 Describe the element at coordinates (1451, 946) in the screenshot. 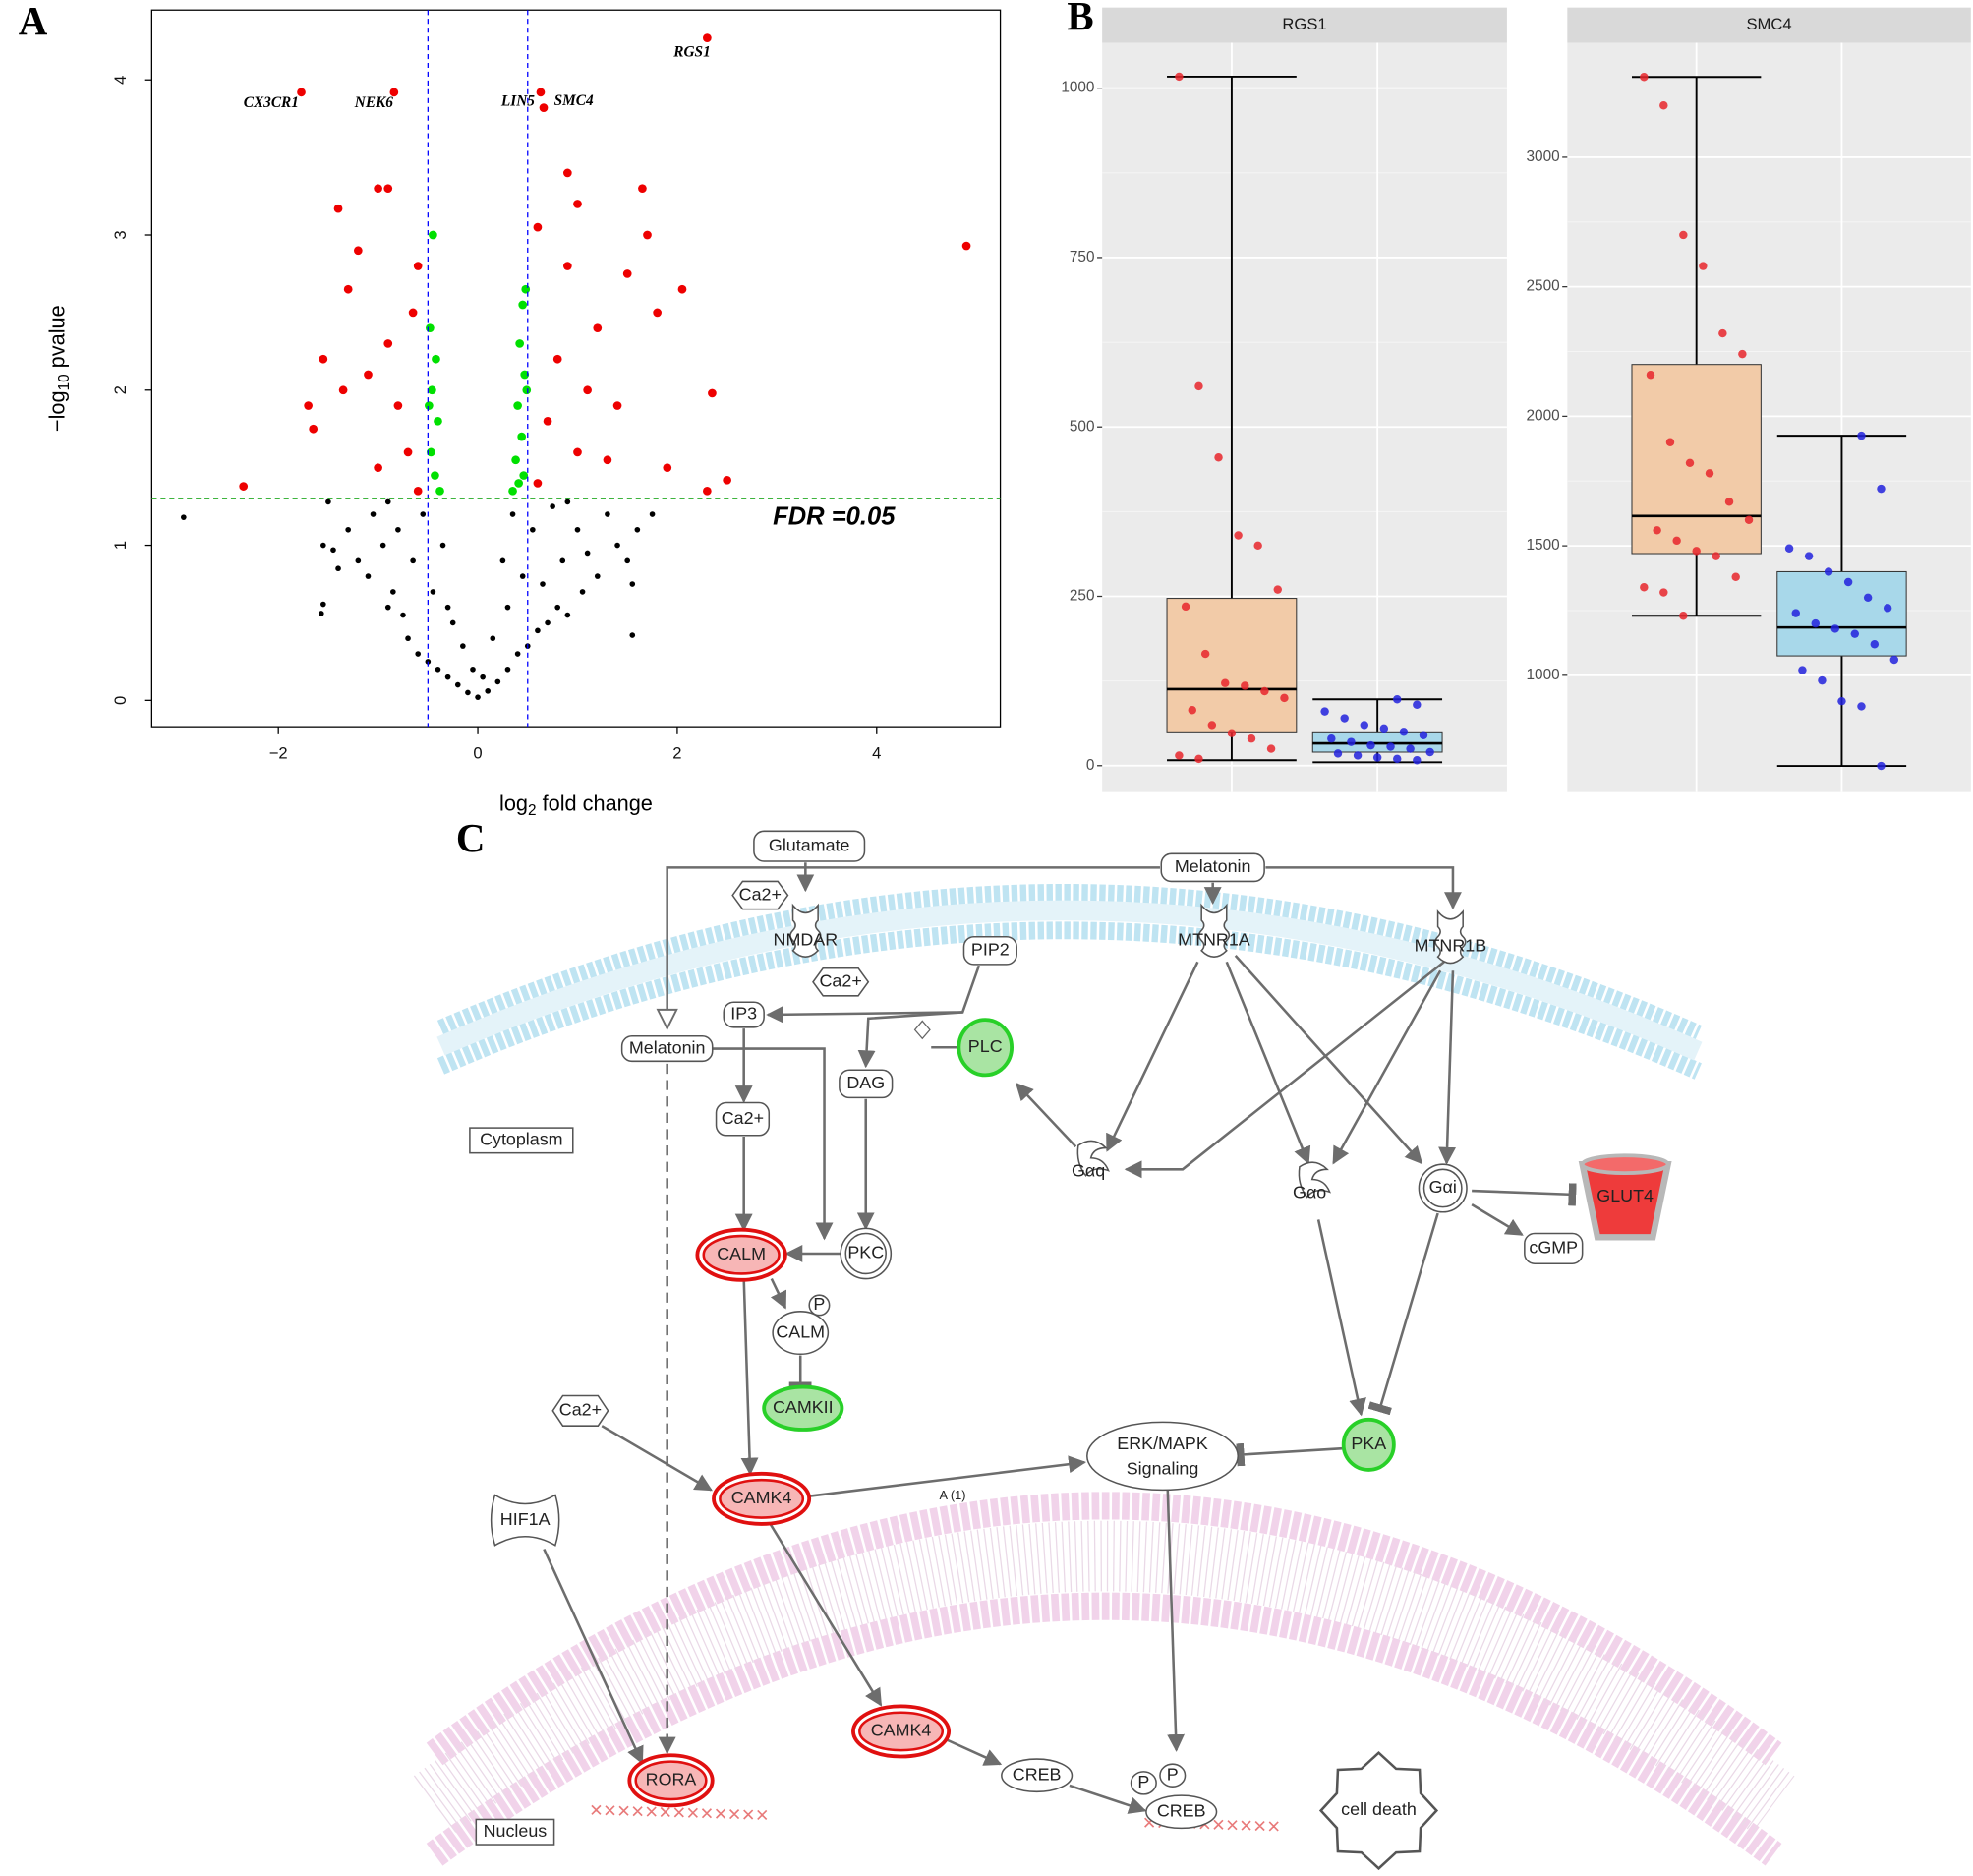

I see `node-label: MTNR1B` at that location.